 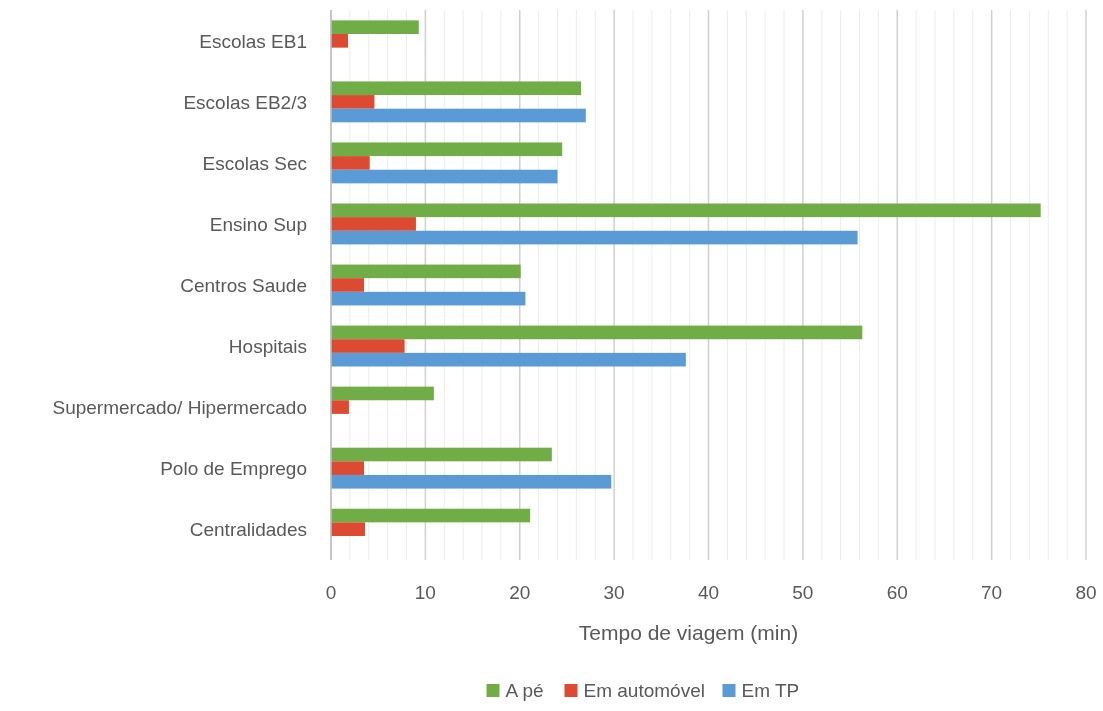 I want to click on y-tick-label: Polo de Emprego, so click(x=233, y=469).